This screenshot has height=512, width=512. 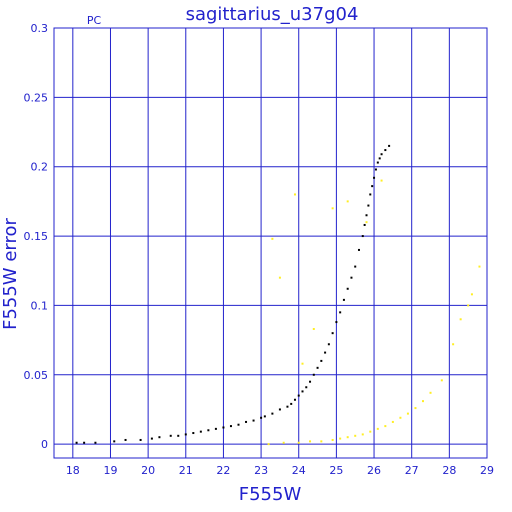 I want to click on x-tick-label: 20, so click(x=148, y=470).